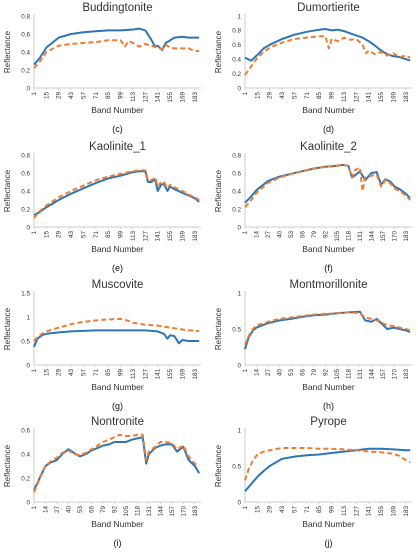 Image resolution: width=418 pixels, height=555 pixels. What do you see at coordinates (329, 543) in the screenshot?
I see `panel-caption: (j)` at bounding box center [329, 543].